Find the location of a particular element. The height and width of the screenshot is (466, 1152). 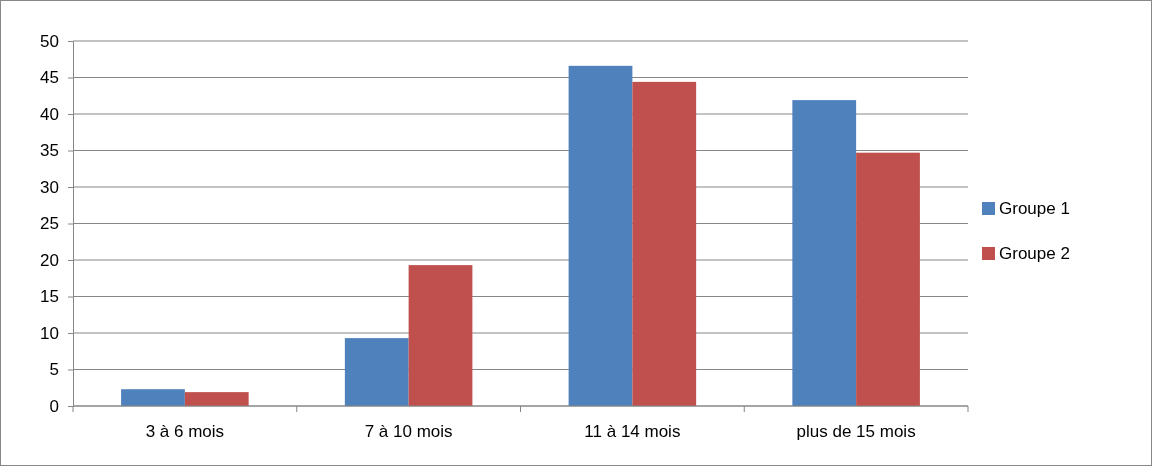

x-tick-label: 3 à 6 mois is located at coordinates (185, 431).